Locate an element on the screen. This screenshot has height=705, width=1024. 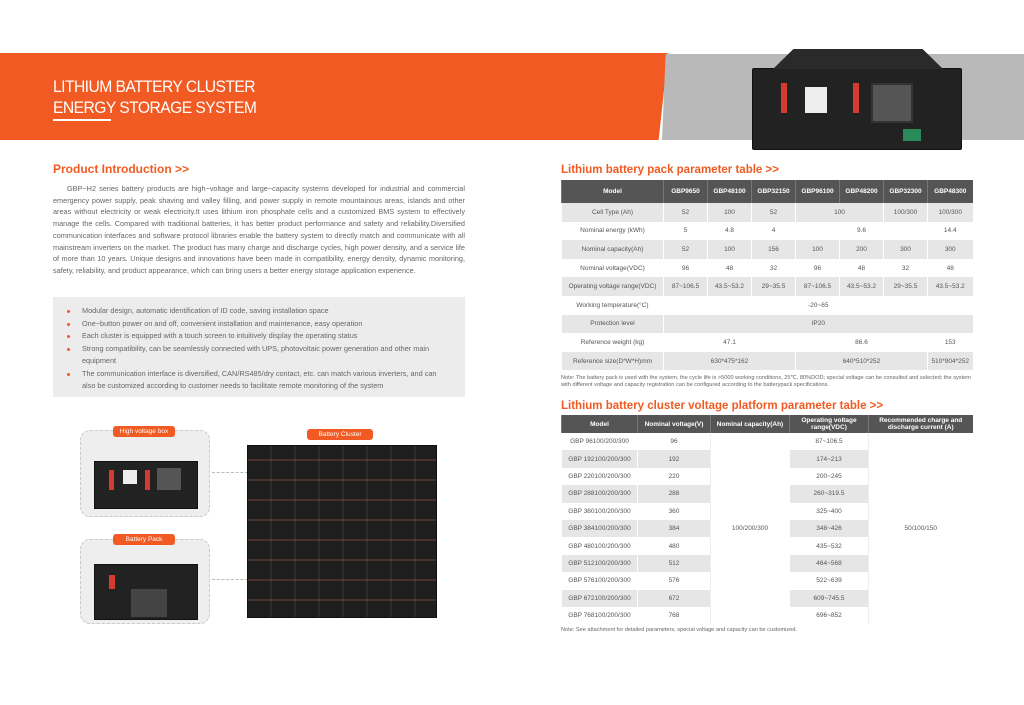
row-label: Nominal voltage(VDC) is located at coordinates (612, 268).